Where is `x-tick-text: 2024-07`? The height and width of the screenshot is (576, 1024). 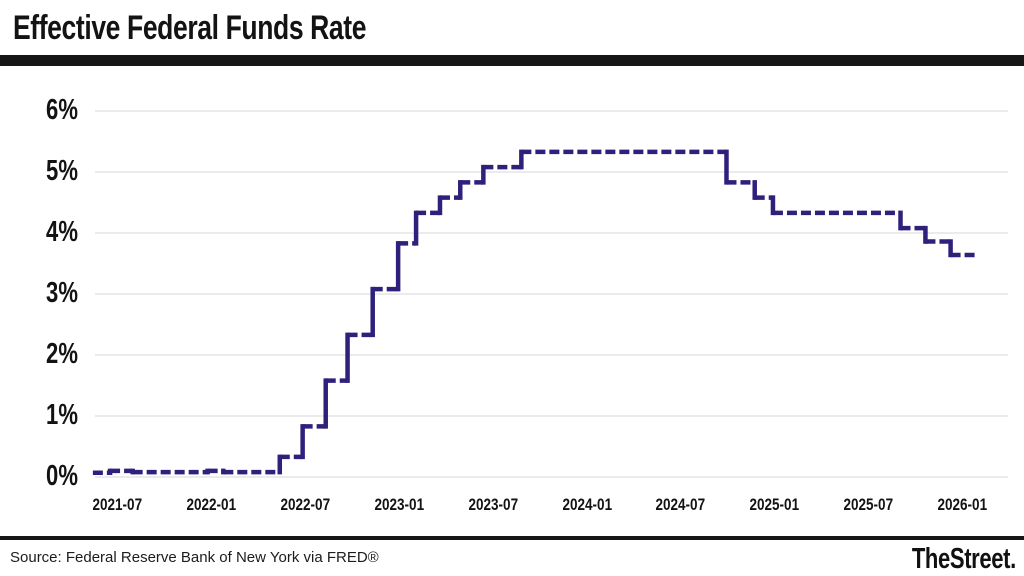 x-tick-text: 2024-07 is located at coordinates (680, 505).